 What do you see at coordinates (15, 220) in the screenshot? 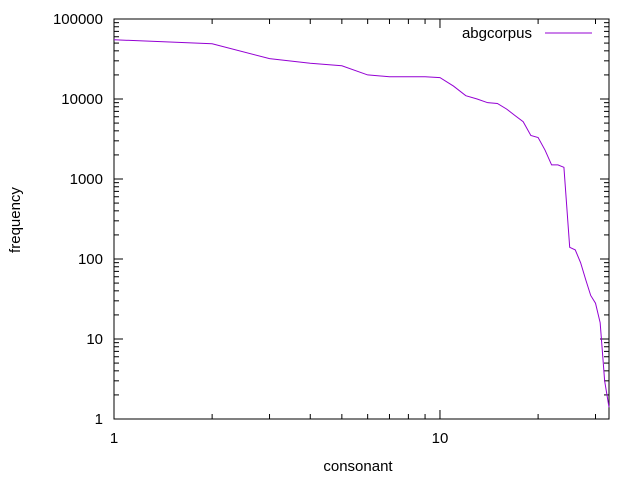
I see `y-axis-label: frequency` at bounding box center [15, 220].